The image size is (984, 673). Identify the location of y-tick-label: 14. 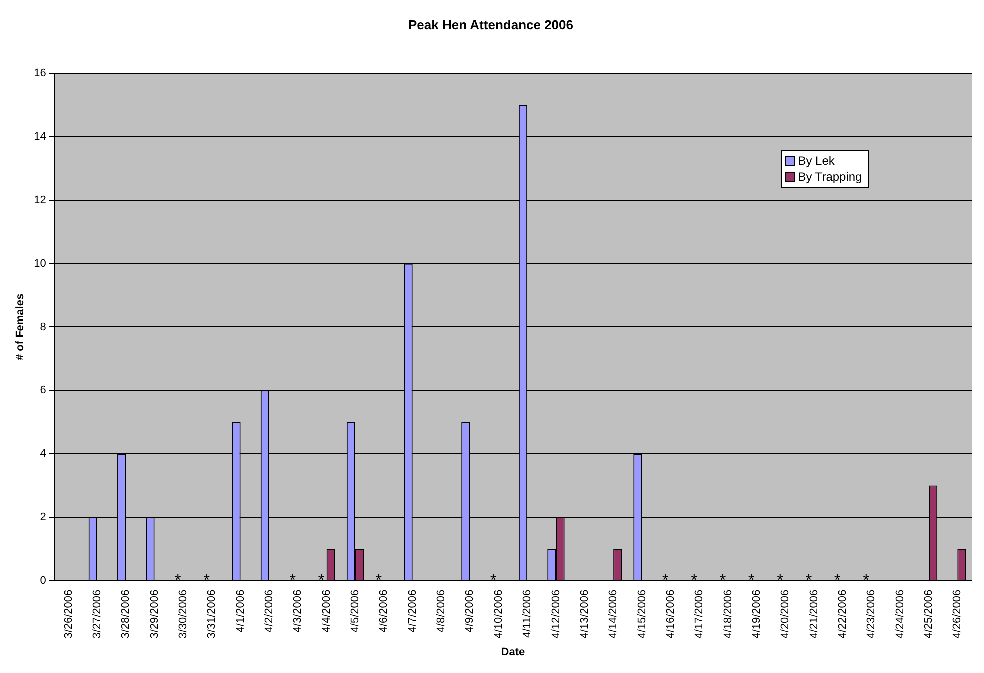
(40, 137).